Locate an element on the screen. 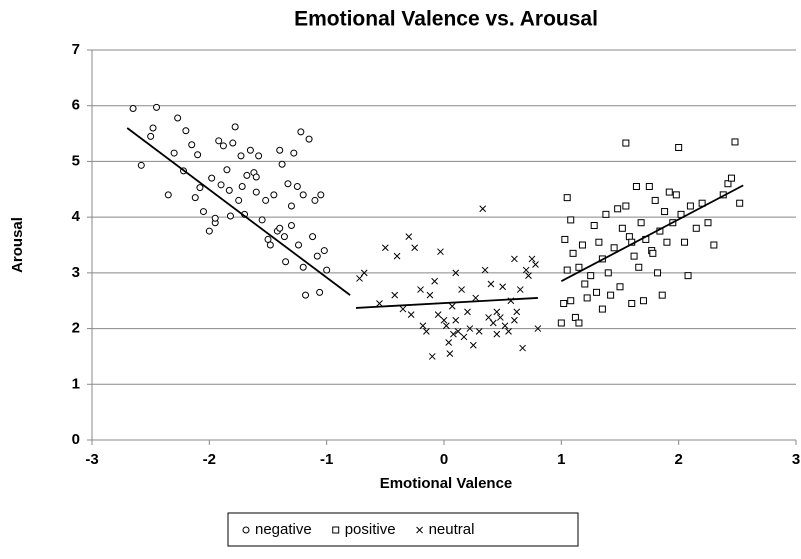  trendline is located at coordinates (652, 233).